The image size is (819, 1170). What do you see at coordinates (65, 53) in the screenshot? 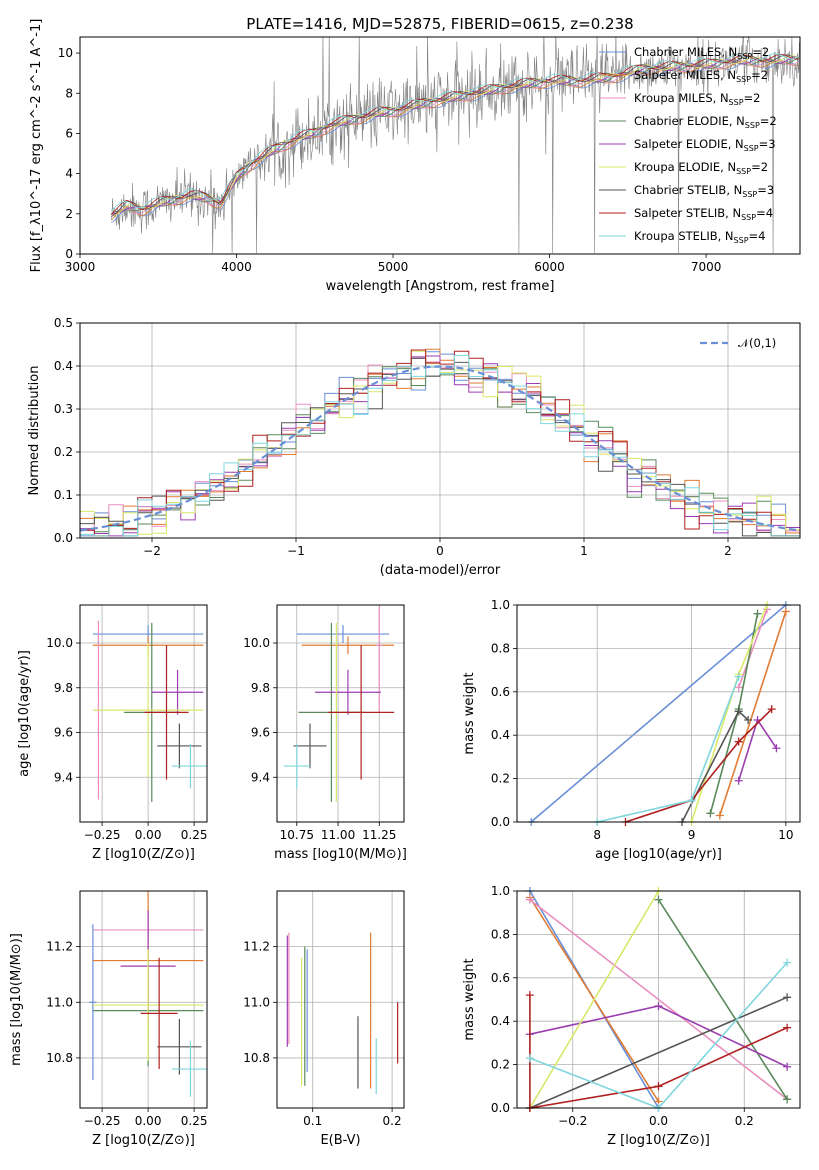
I see `y-tick-label: 10` at bounding box center [65, 53].